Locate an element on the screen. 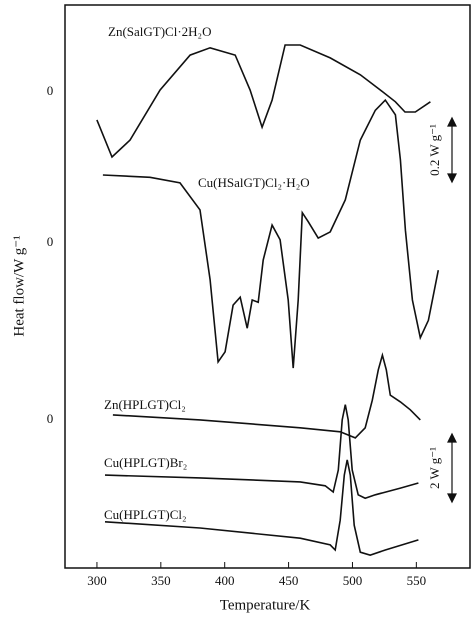 Image resolution: width=474 pixels, height=620 pixels. curve-label: Zn(HPLGT)Cl₂ is located at coordinates (145, 404).